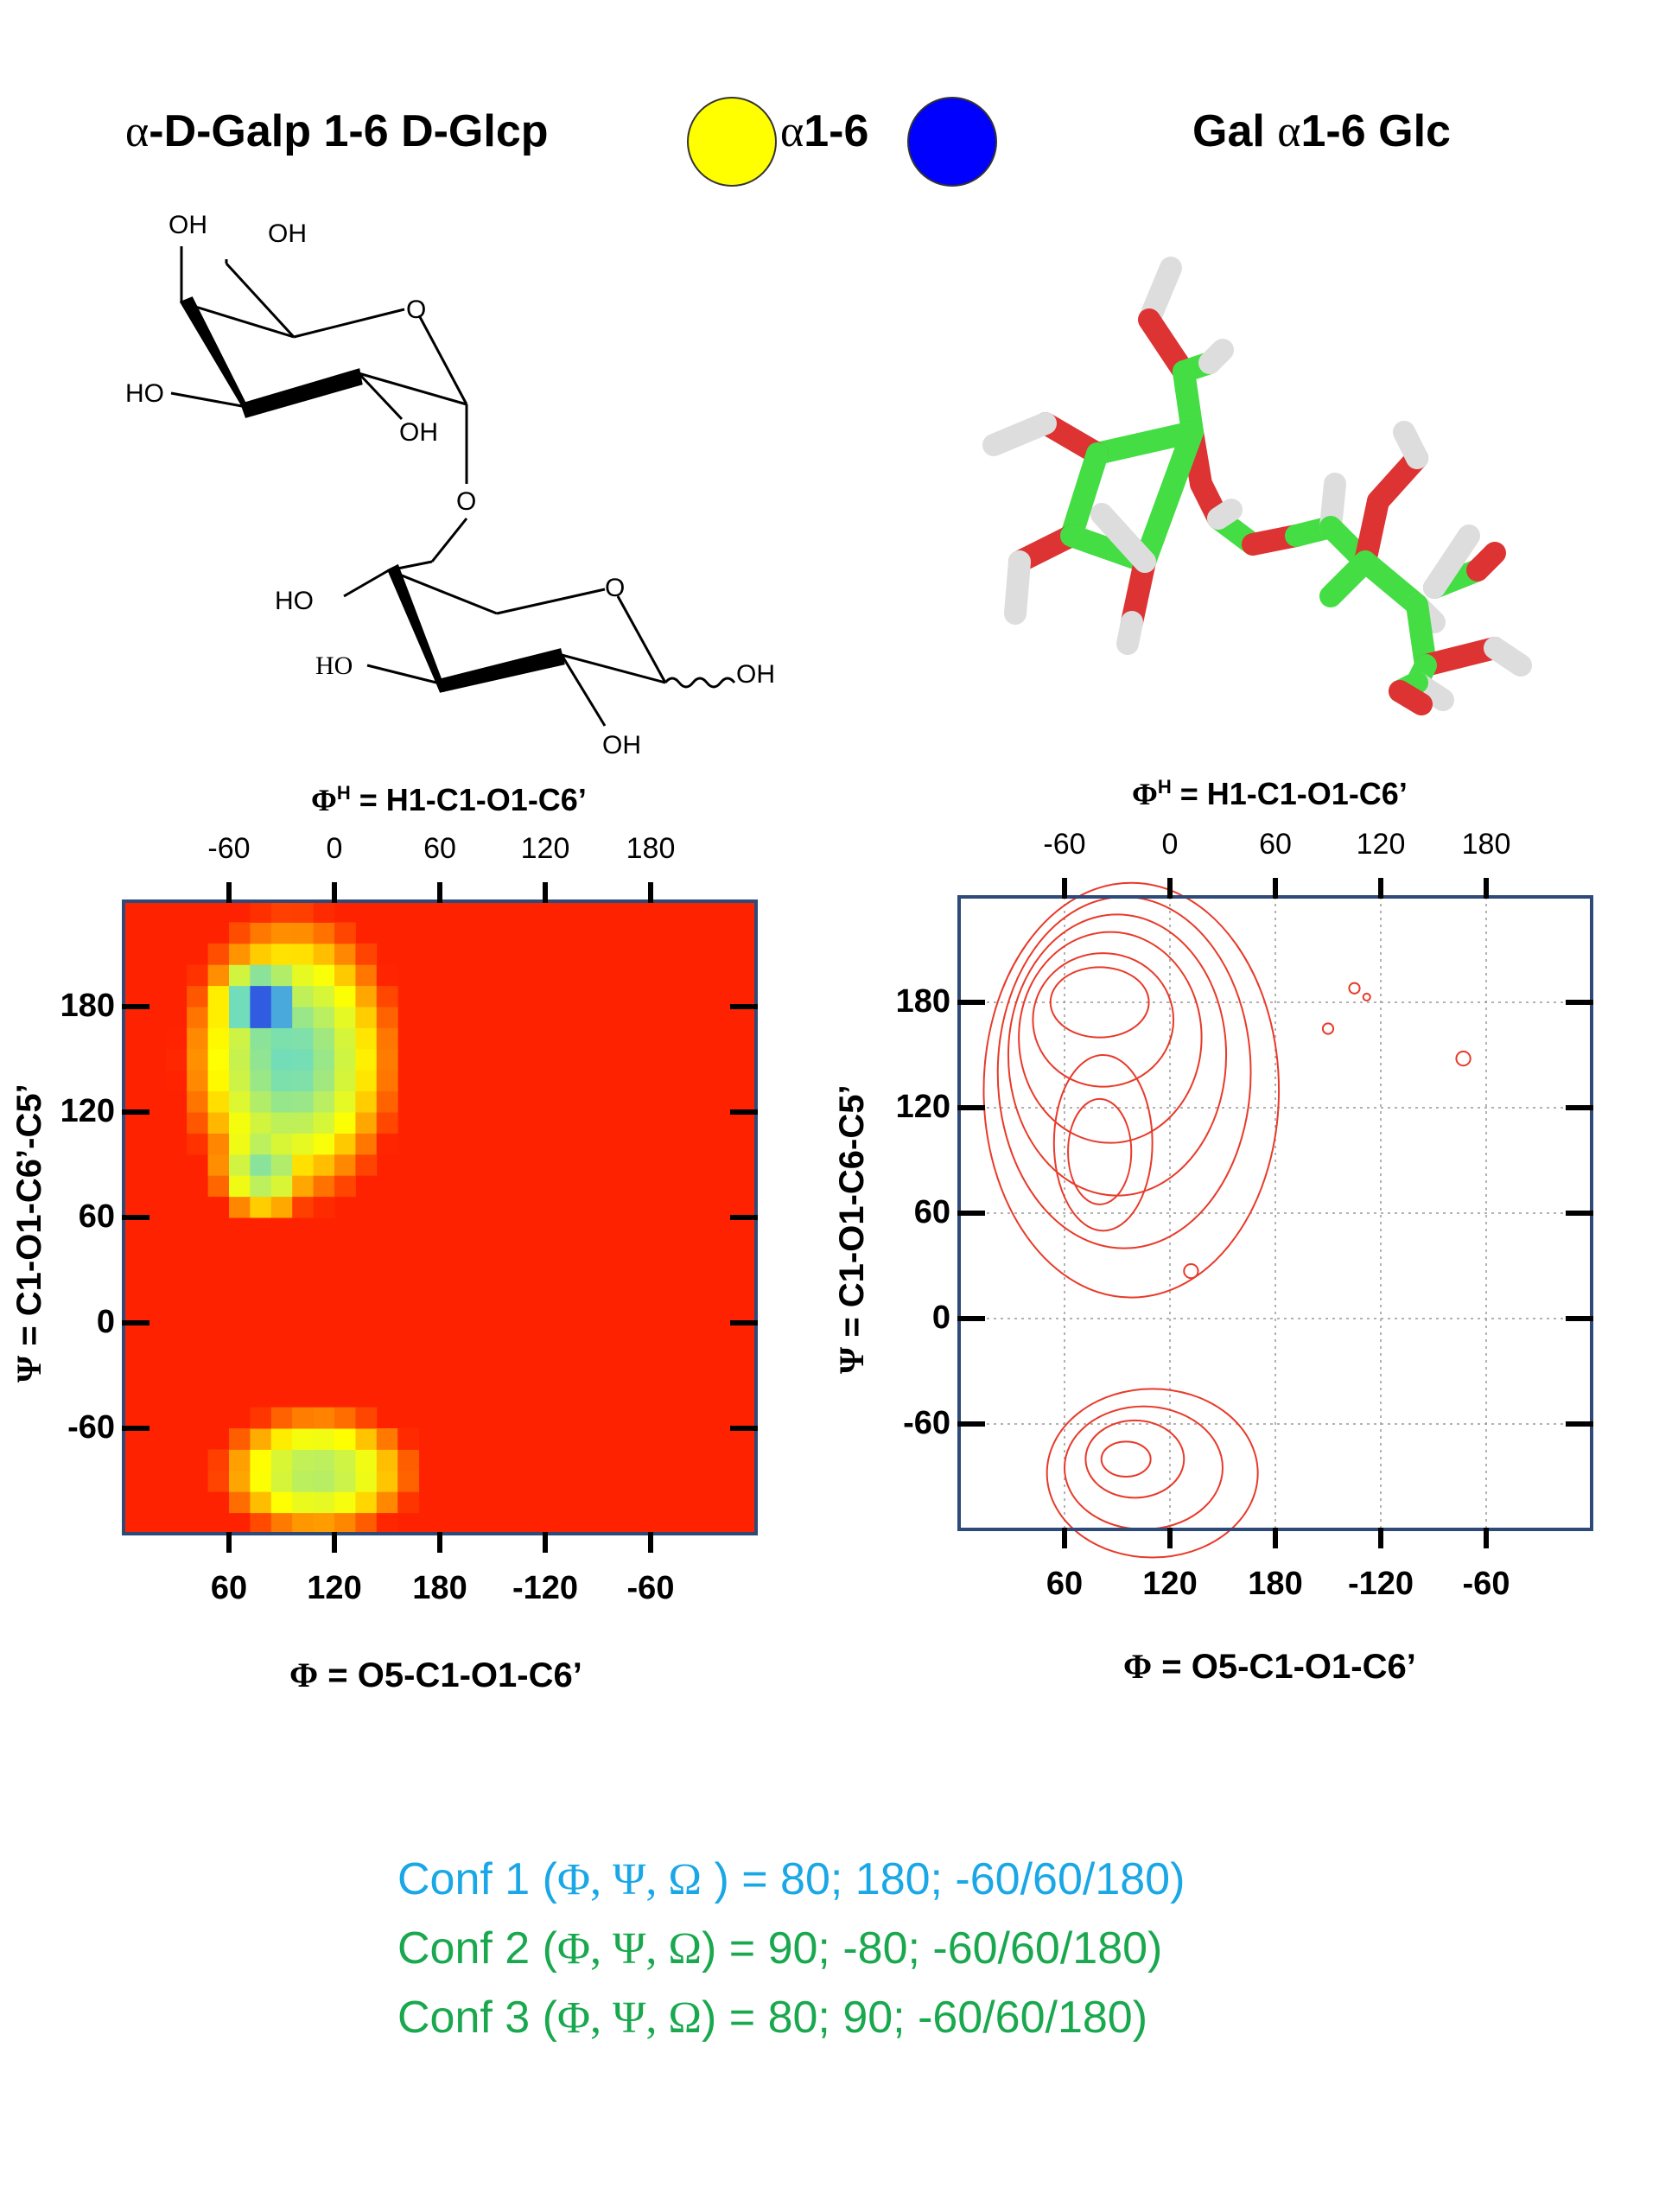 Image resolution: width=1659 pixels, height=2212 pixels. Describe the element at coordinates (439, 848) in the screenshot. I see `top-tick-label: 60` at that location.